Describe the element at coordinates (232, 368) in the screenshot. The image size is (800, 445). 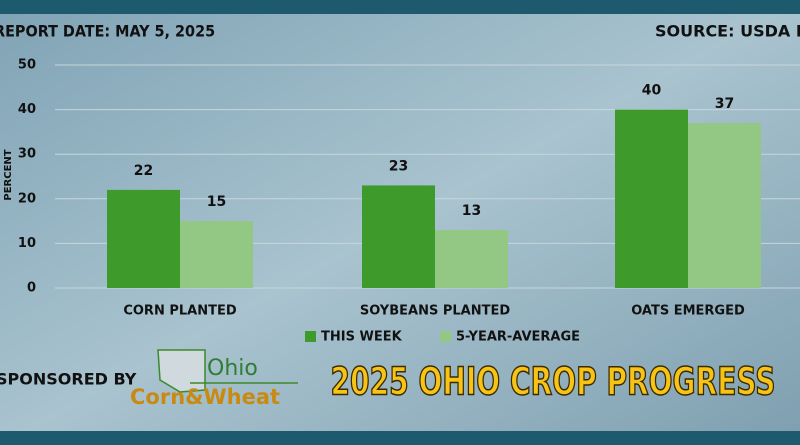
I see `logo-top: Ohio` at that location.